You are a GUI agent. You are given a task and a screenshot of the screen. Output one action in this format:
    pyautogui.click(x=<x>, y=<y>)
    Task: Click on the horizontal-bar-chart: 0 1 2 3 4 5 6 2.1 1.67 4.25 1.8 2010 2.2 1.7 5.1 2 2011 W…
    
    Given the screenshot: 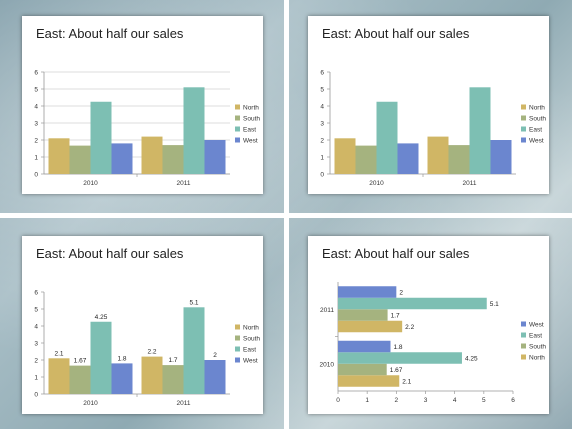 What is the action you would take?
    pyautogui.click(x=433, y=343)
    